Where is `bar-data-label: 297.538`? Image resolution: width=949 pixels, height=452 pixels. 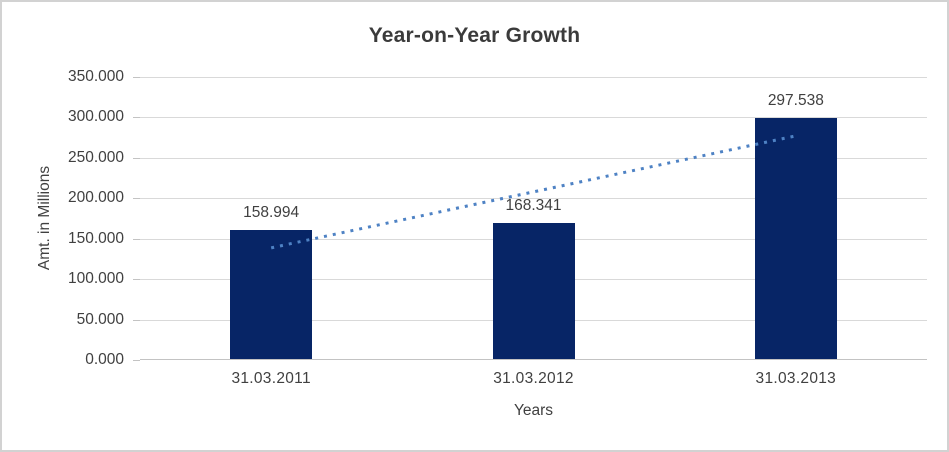 bar-data-label: 297.538 is located at coordinates (795, 101).